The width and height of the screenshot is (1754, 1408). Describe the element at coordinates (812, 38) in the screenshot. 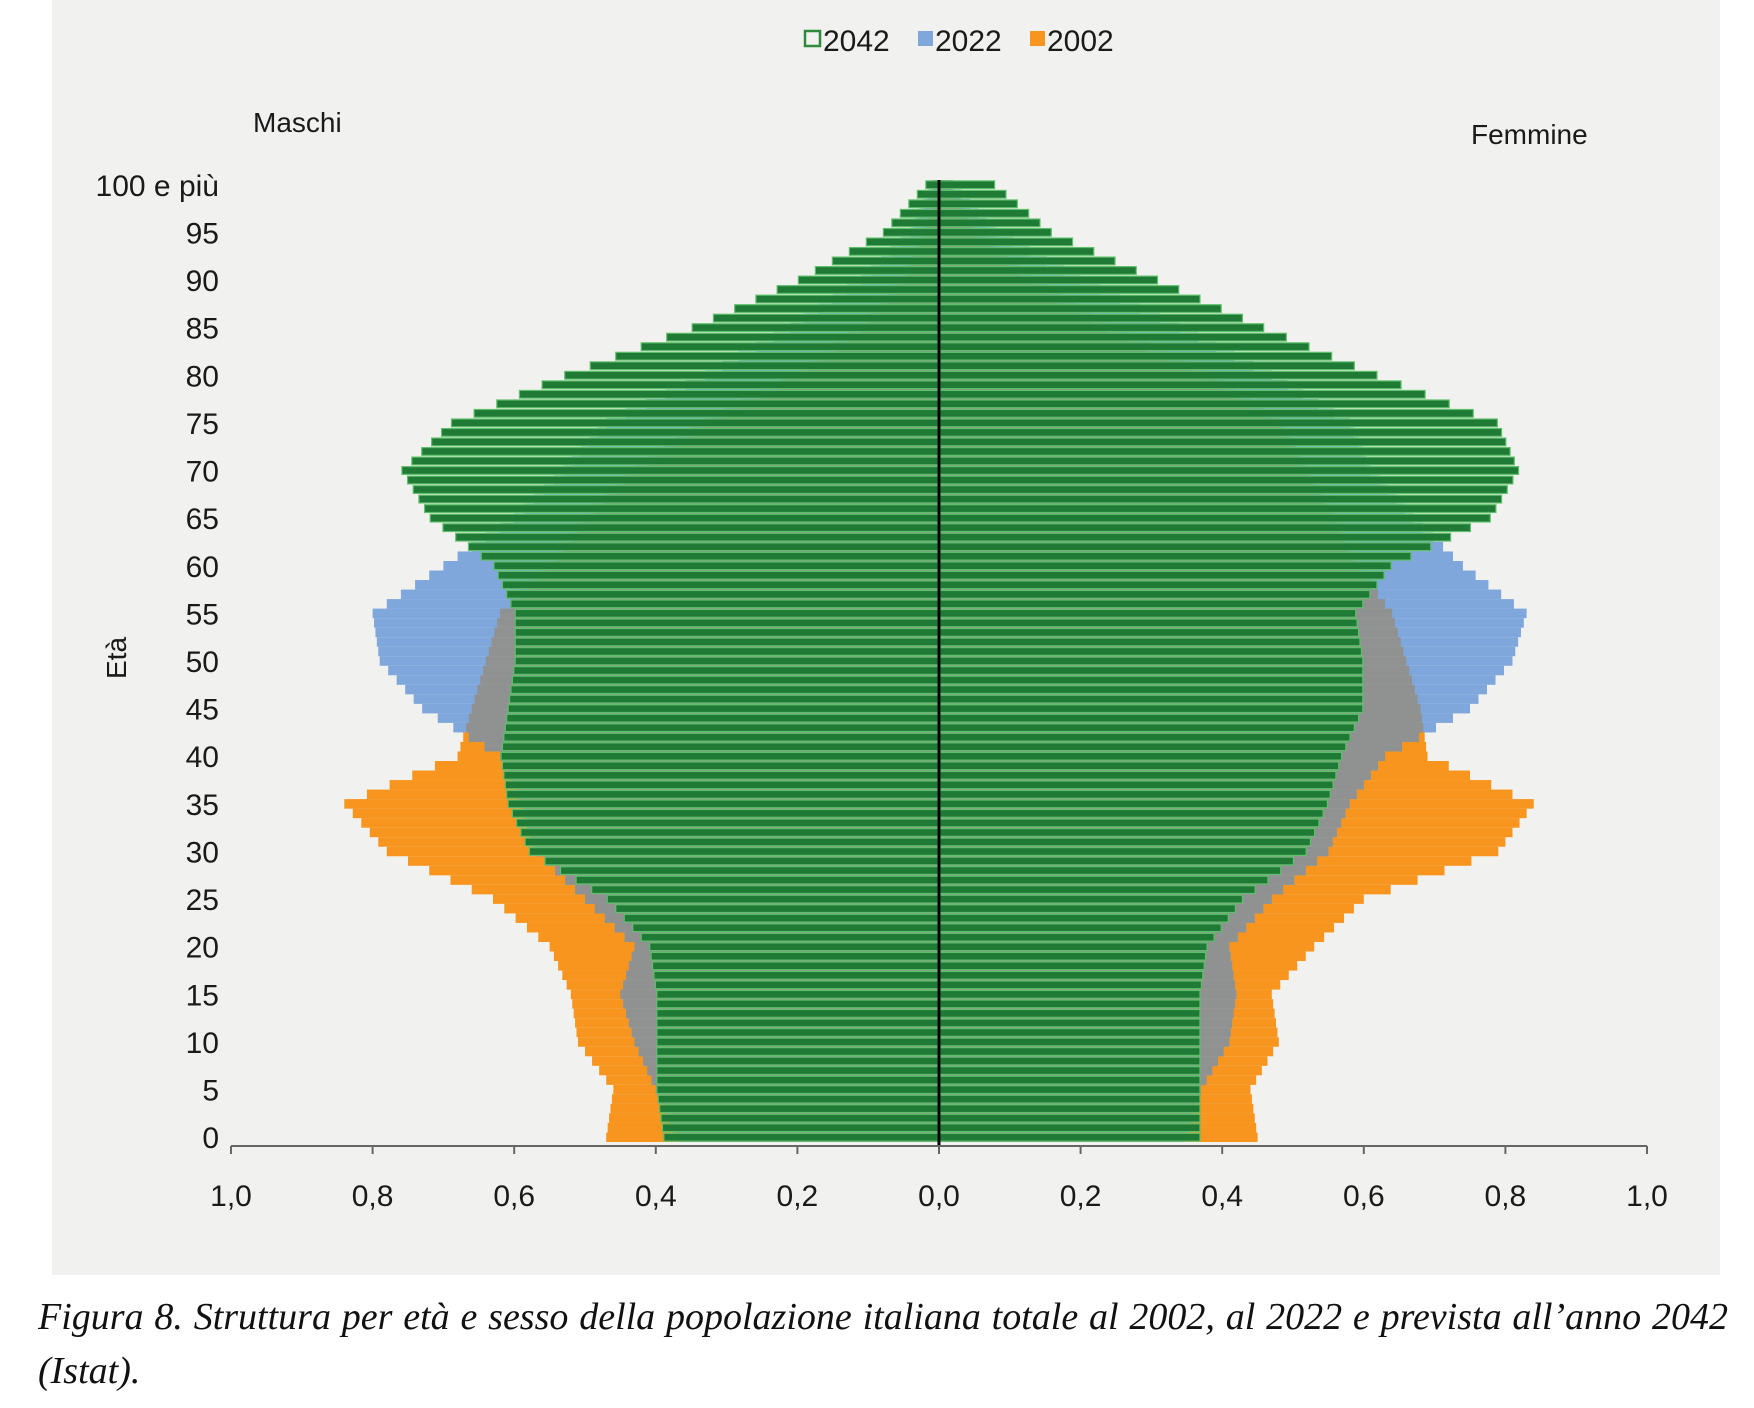

I see `legend-2042-swatch` at that location.